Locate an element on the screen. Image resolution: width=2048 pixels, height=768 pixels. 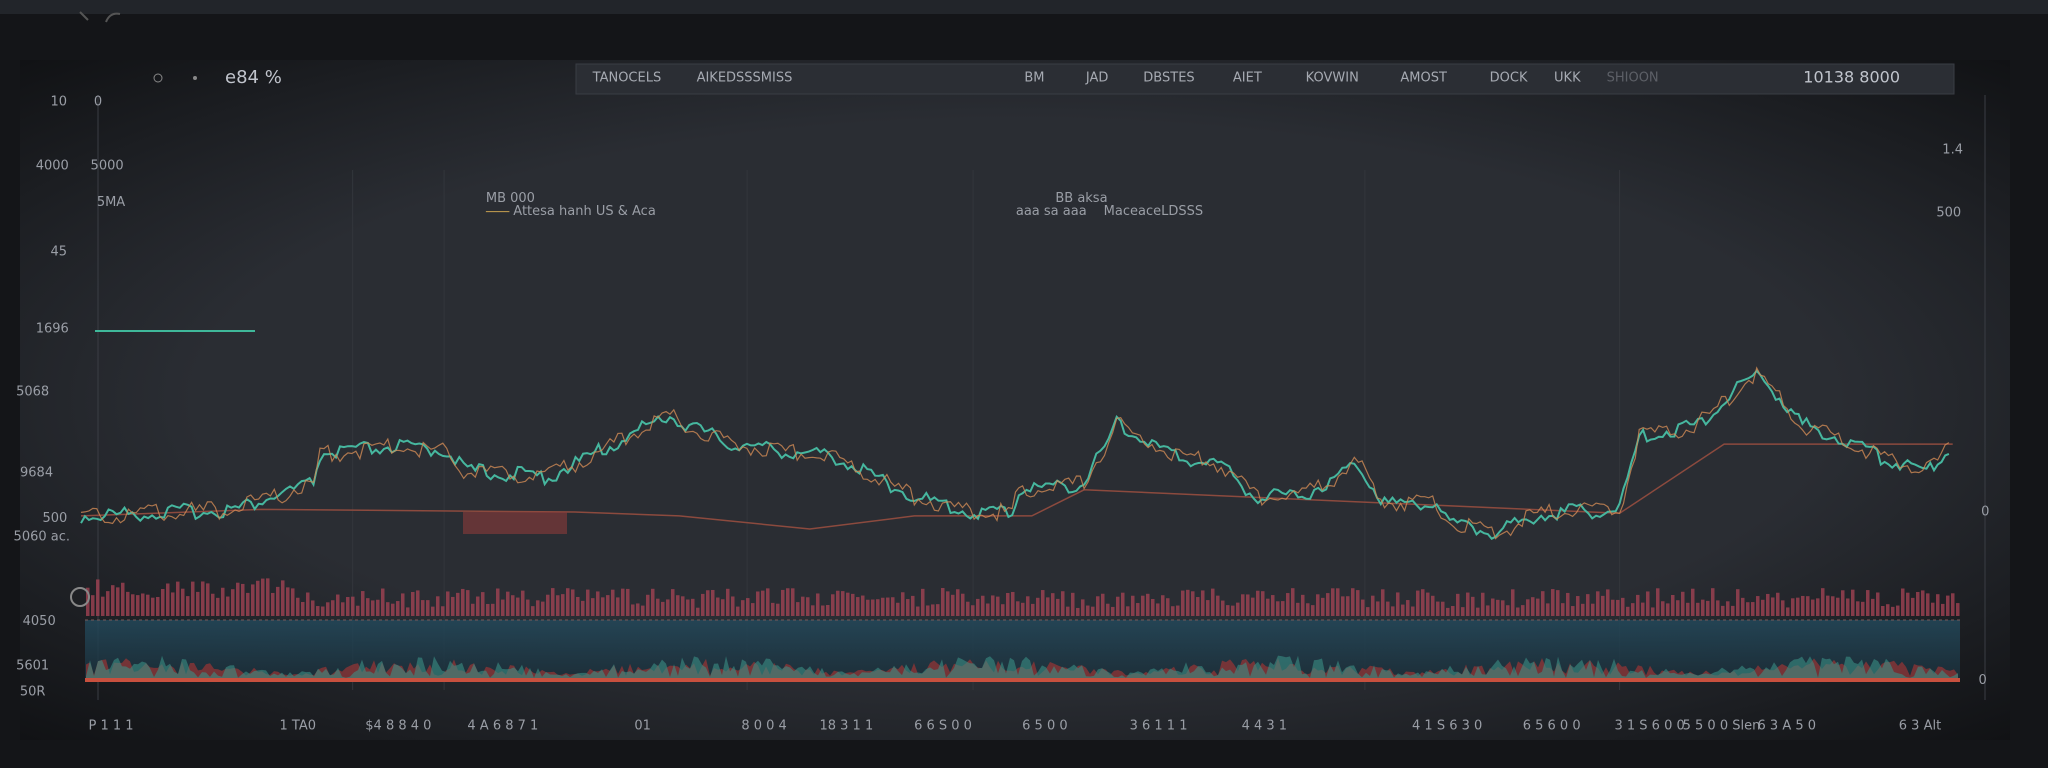
legend-label: MB 000 is located at coordinates (510, 198).